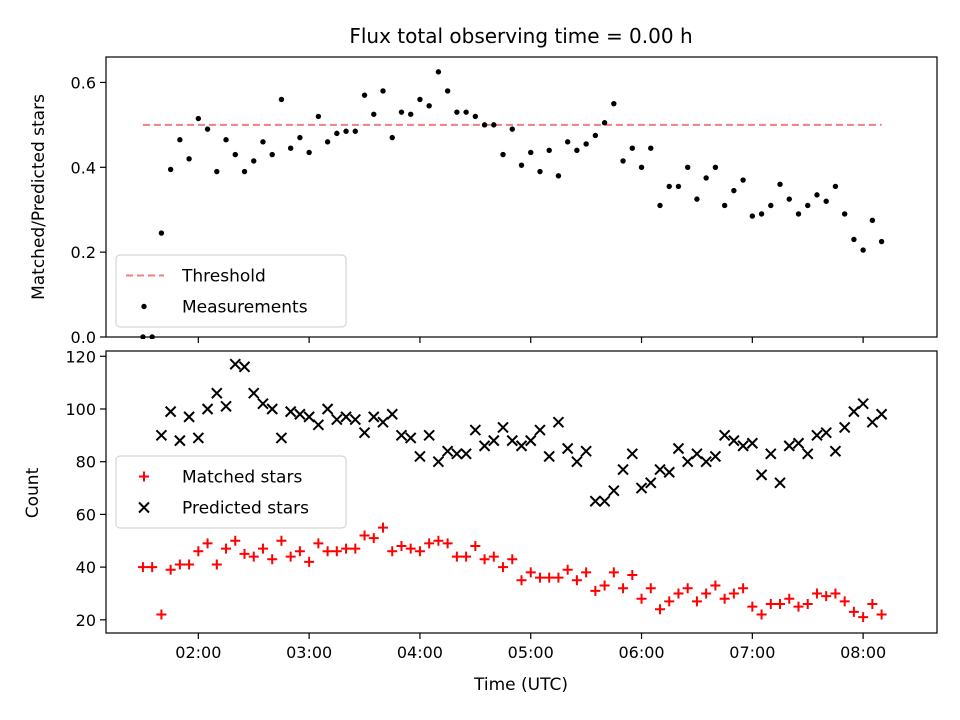  I want to click on y-tick-label: 60, so click(86, 514).